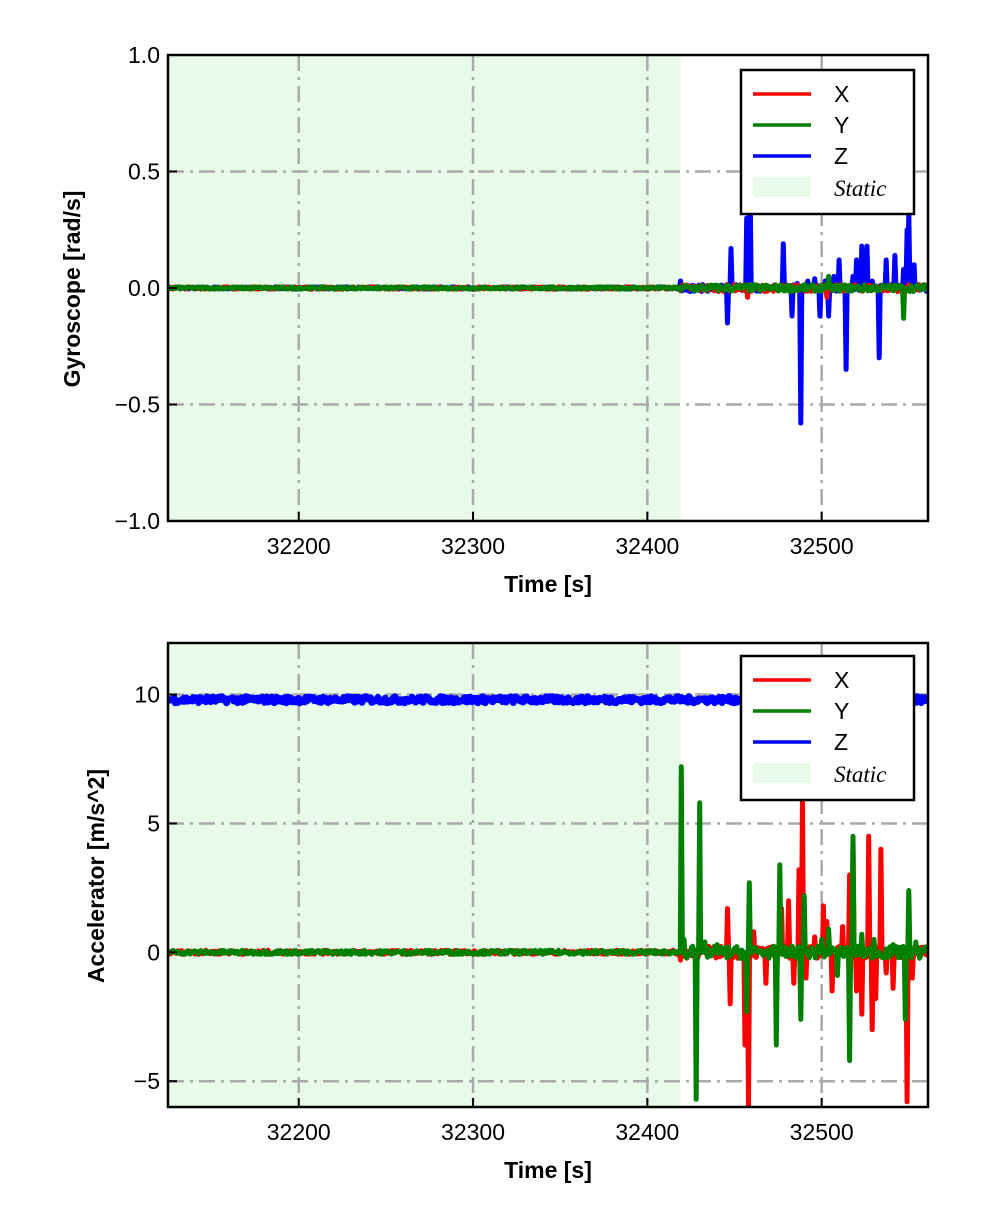 The width and height of the screenshot is (992, 1228). Describe the element at coordinates (137, 521) in the screenshot. I see `y-tick-label: −1.0` at that location.